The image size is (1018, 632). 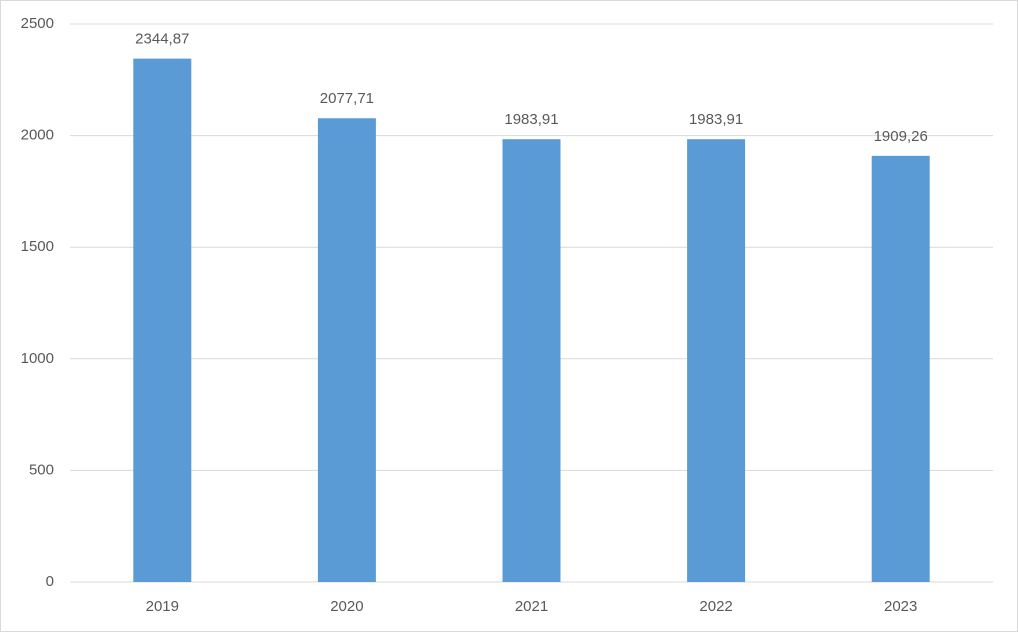 I want to click on value-label: 2344,87, so click(x=162, y=39).